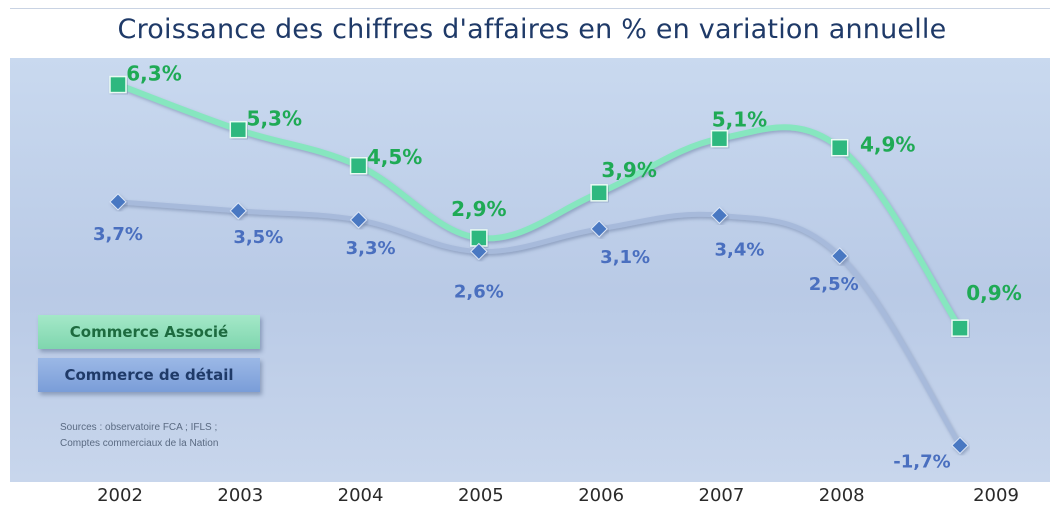 The image size is (1064, 524). What do you see at coordinates (887, 145) in the screenshot?
I see `data-label-commerce-associe-2008: 4,9%` at bounding box center [887, 145].